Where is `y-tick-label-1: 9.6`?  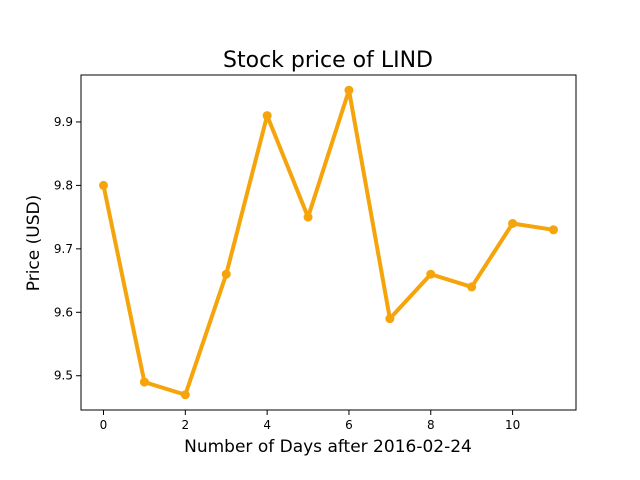 y-tick-label-1: 9.6 is located at coordinates (63, 312).